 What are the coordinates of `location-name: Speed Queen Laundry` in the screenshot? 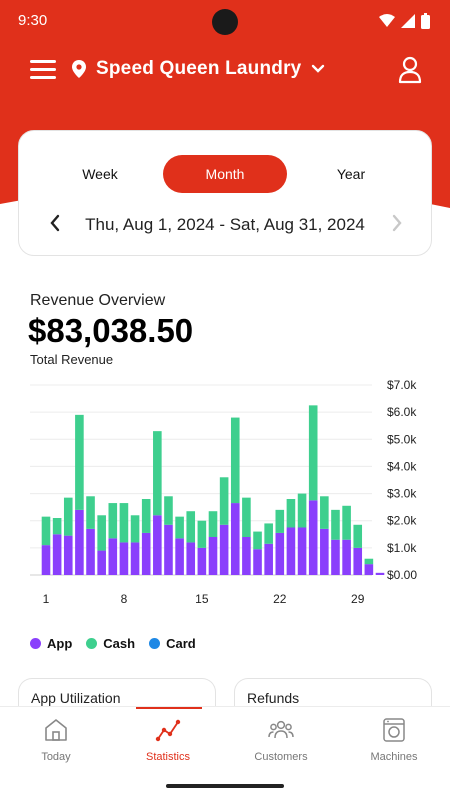 It's located at (199, 68).